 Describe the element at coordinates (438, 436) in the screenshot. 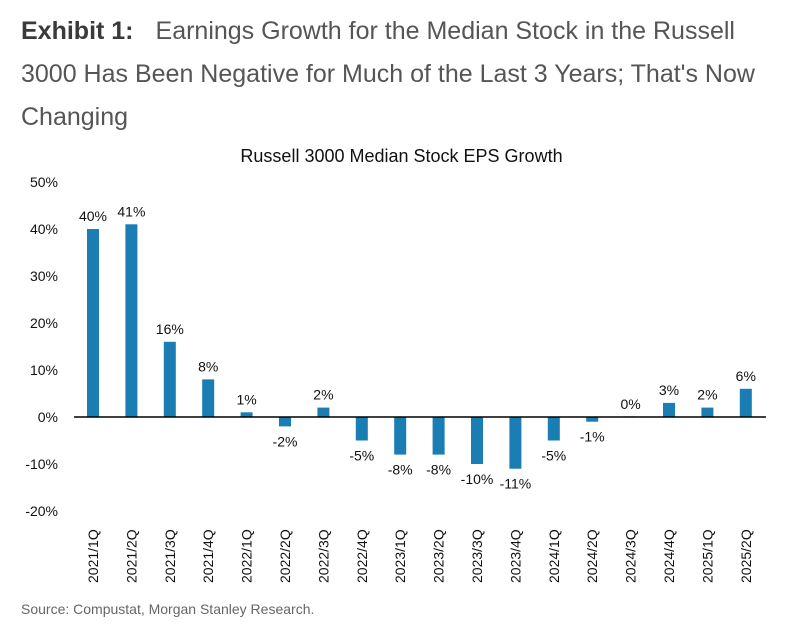

I see `bar-2023-2Q` at that location.